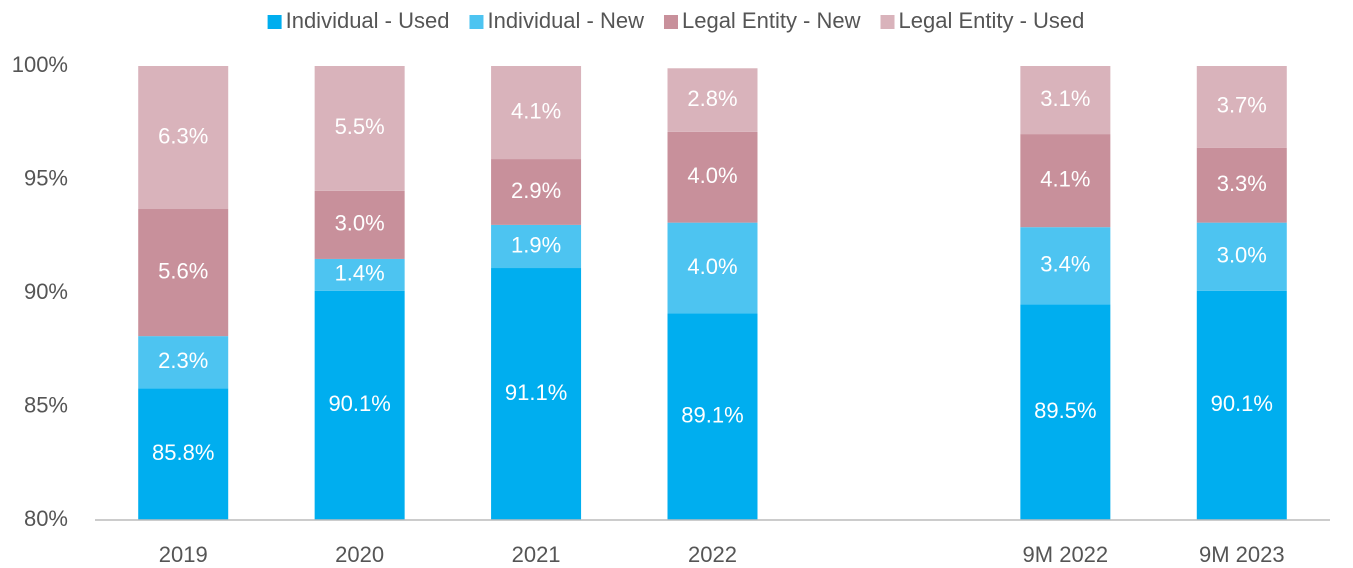  I want to click on data-label: 91.1%, so click(536, 392).